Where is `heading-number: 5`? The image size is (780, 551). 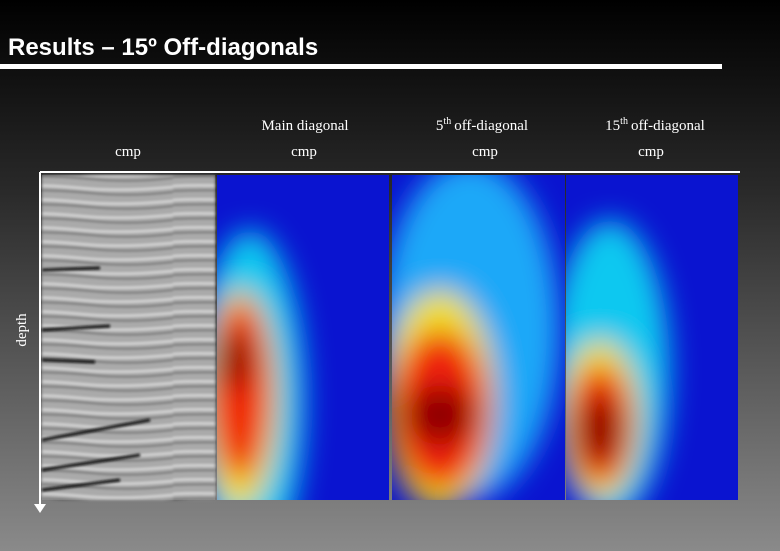
heading-number: 5 is located at coordinates (440, 126).